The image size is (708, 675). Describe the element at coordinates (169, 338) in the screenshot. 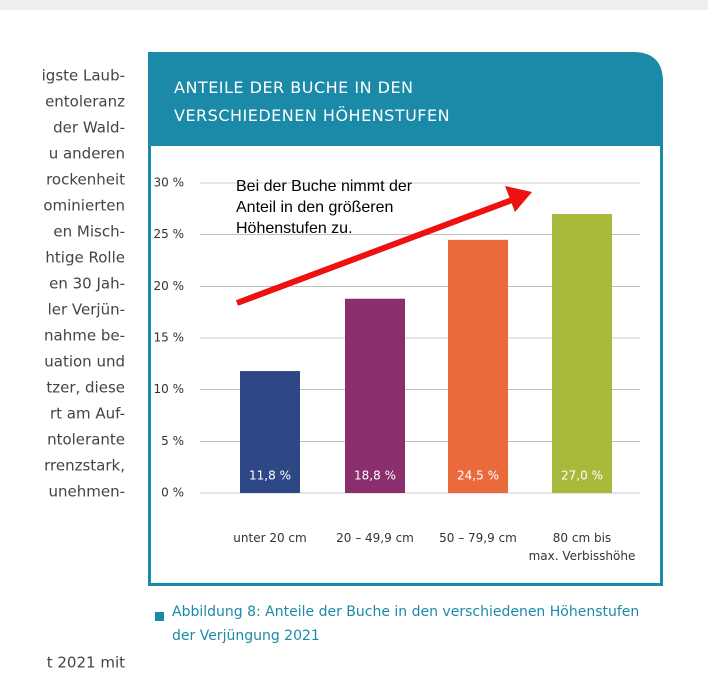

I see `y-tick-label: 15 %` at that location.